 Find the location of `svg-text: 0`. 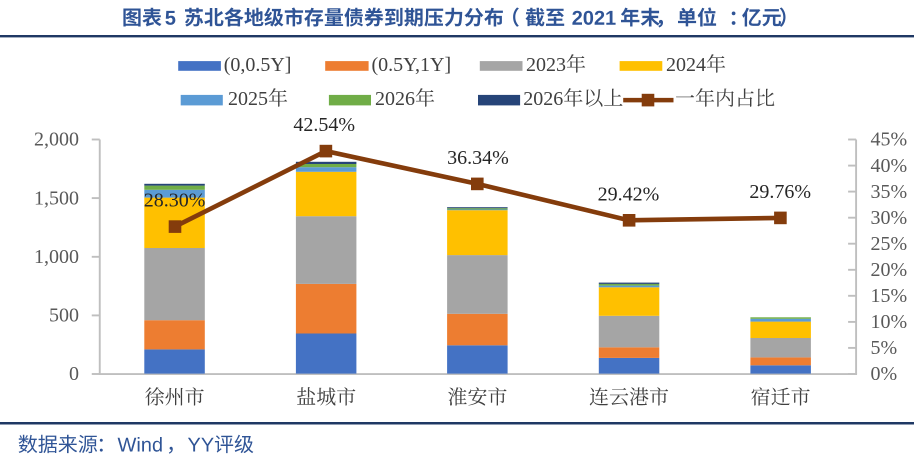

svg-text: 0 is located at coordinates (74, 374).